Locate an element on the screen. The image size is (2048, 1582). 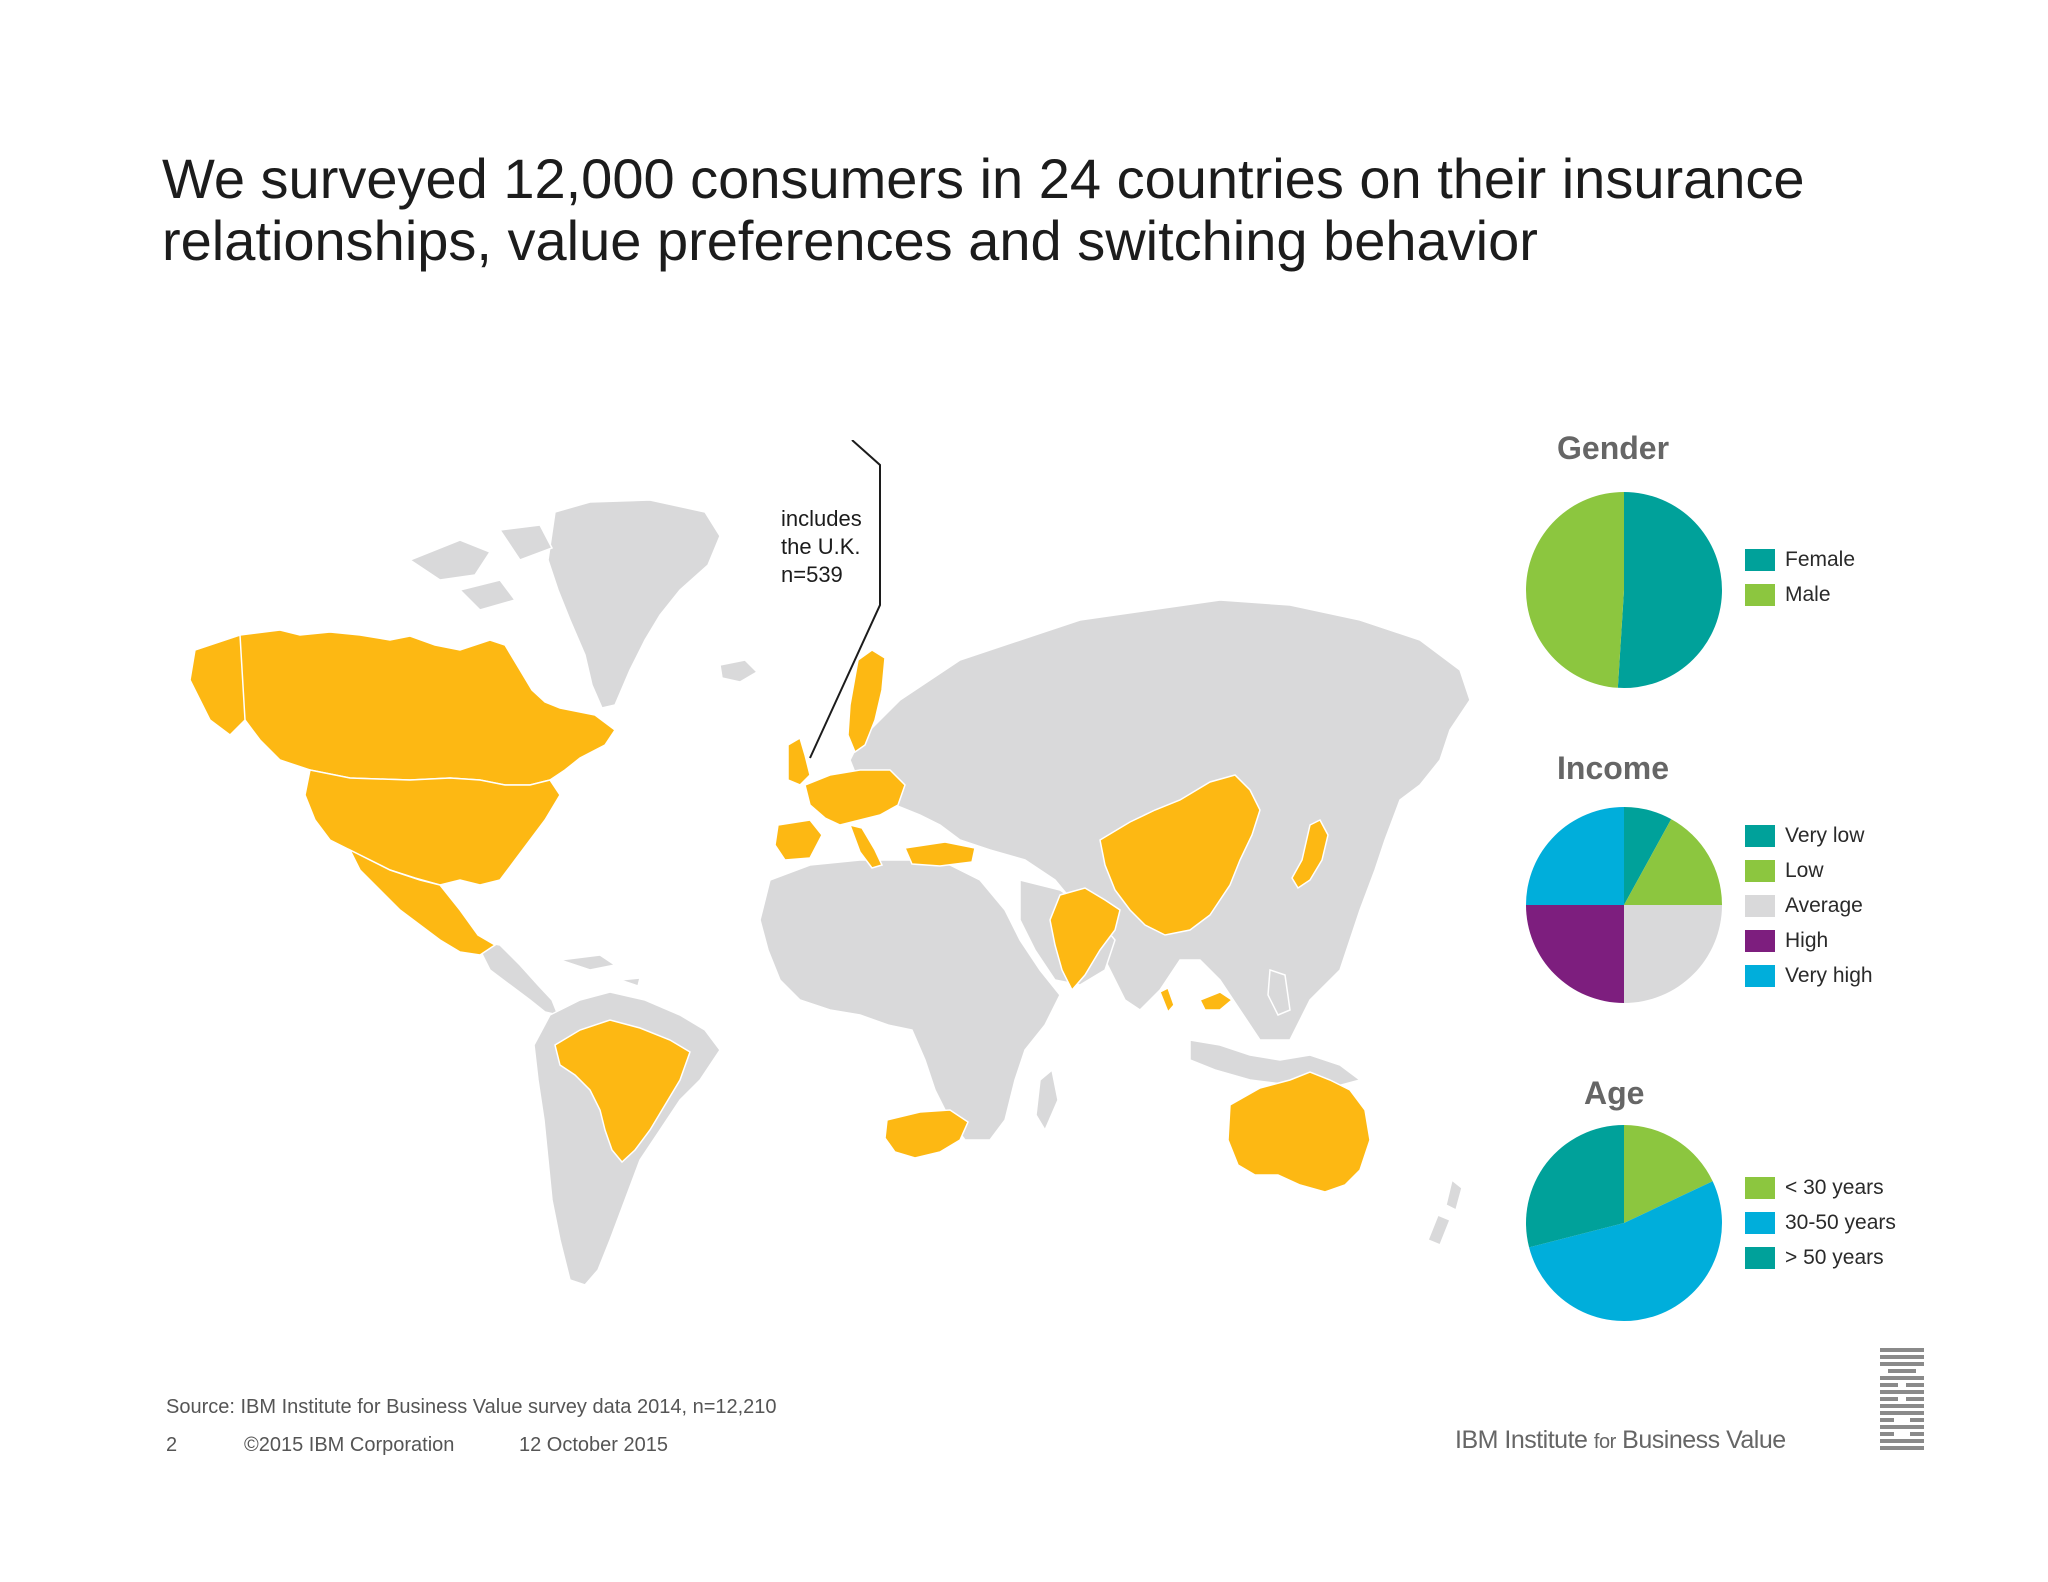
brazil-shape is located at coordinates (622, 1091).